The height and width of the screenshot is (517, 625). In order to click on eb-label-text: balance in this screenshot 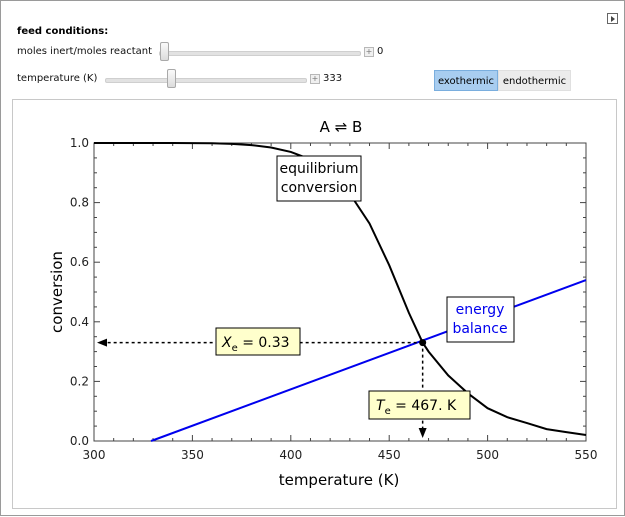, I will do `click(479, 329)`.